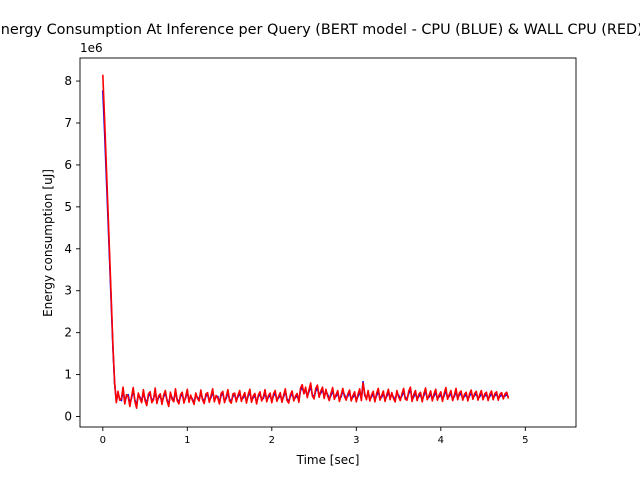  What do you see at coordinates (68, 375) in the screenshot?
I see `y-tick-label: 1` at bounding box center [68, 375].